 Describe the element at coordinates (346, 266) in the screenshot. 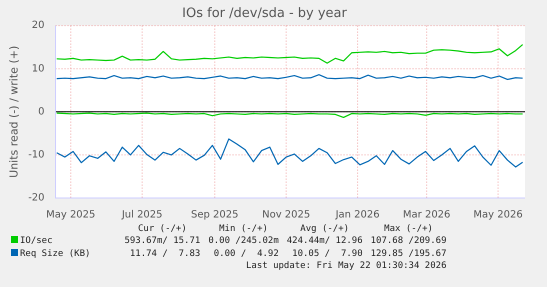

I see `text: Last update: Fri May 22 01:30:34 2026` at that location.